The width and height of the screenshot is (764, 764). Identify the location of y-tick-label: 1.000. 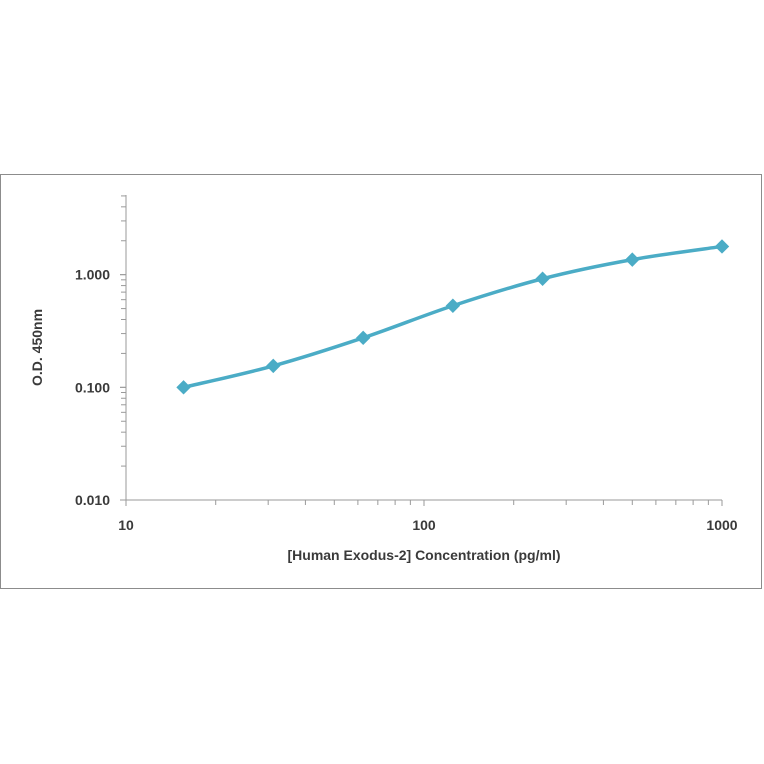
(92, 275).